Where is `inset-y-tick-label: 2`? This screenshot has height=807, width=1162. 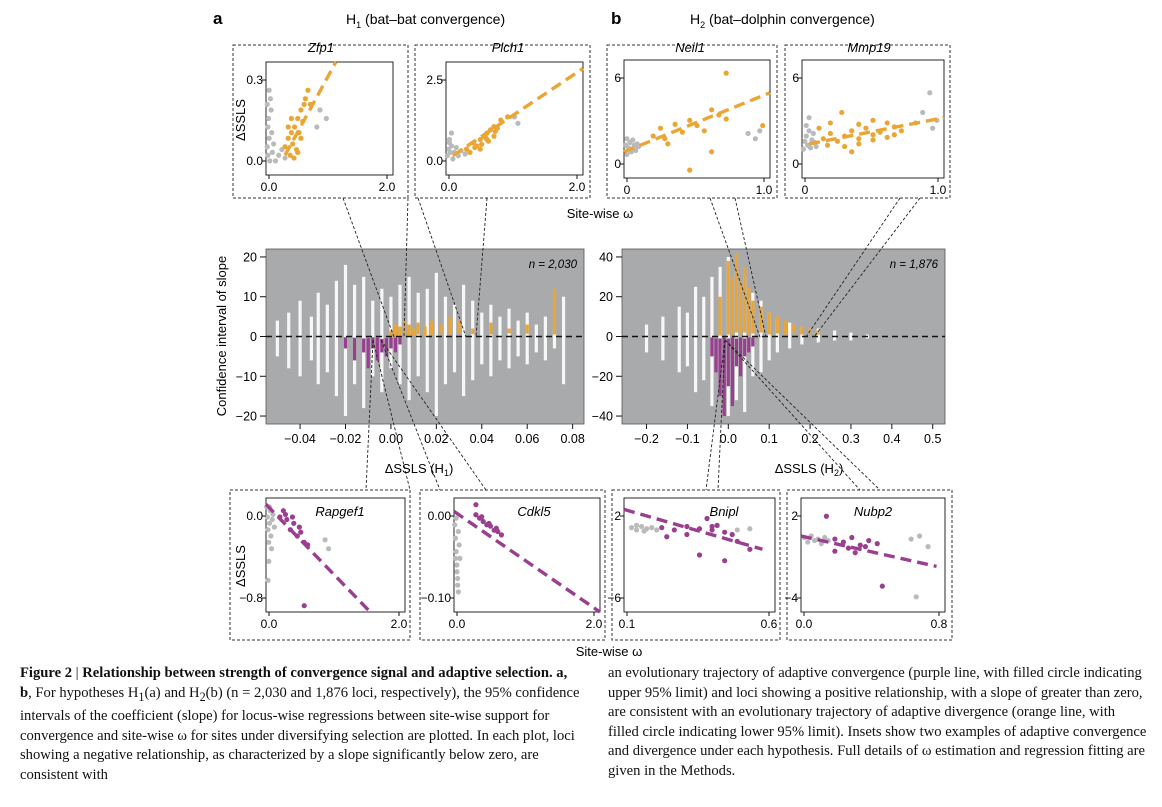
inset-y-tick-label: 2 is located at coordinates (794, 516).